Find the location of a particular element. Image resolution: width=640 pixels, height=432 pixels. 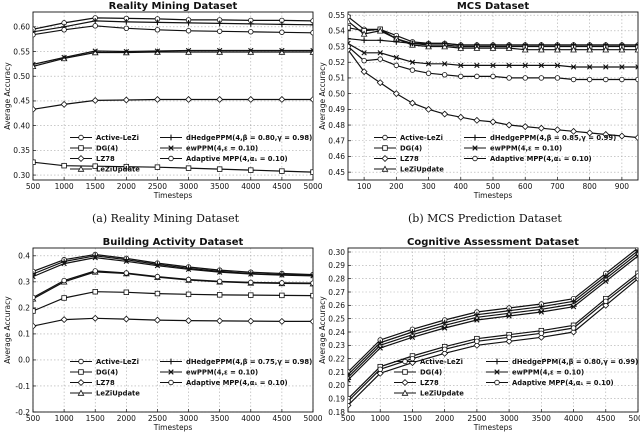

x-tick-label: 2000 is located at coordinates (126, 186).